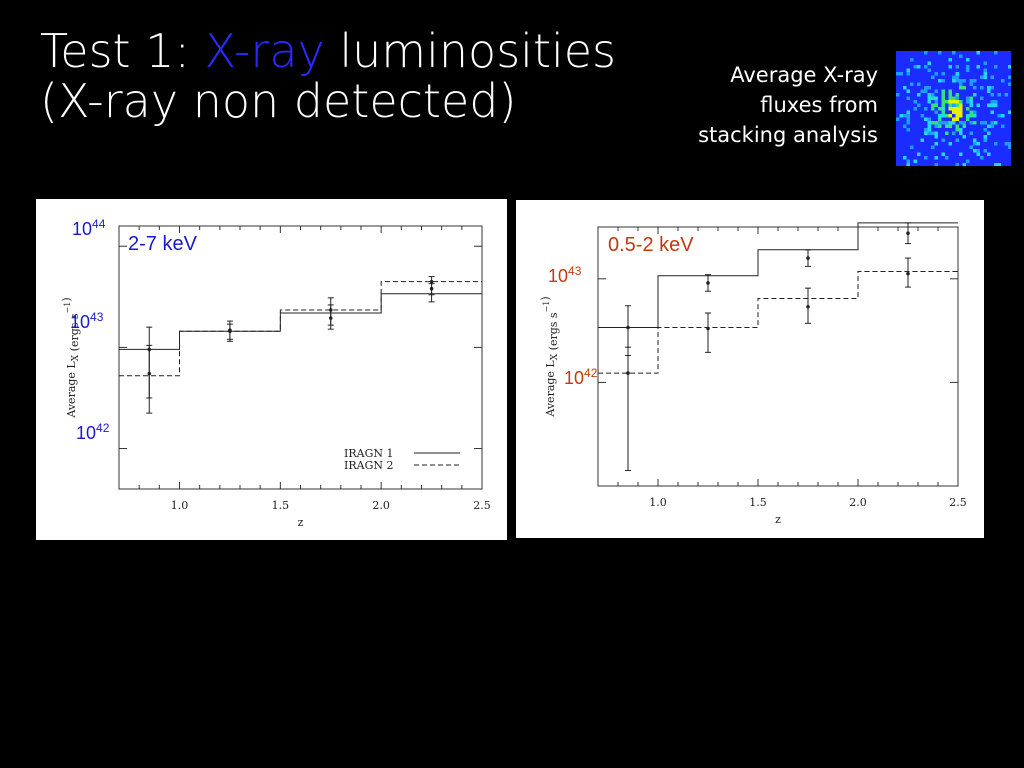 The image size is (1024, 768). Describe the element at coordinates (89, 228) in the screenshot. I see `overlay-tick-1044: 1044` at that location.